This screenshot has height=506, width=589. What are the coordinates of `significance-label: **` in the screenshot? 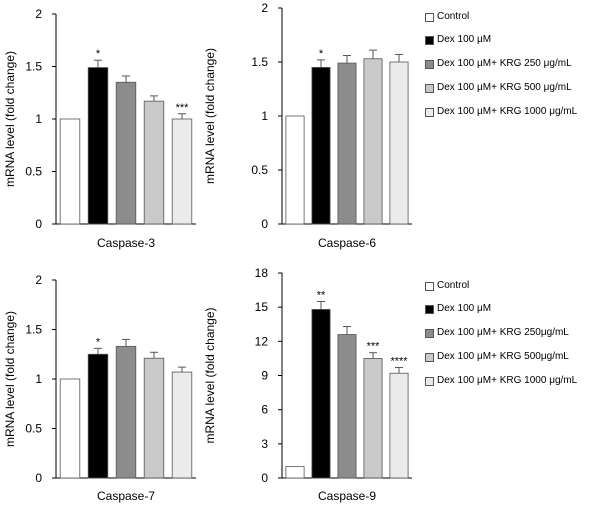 It's located at (321, 295).